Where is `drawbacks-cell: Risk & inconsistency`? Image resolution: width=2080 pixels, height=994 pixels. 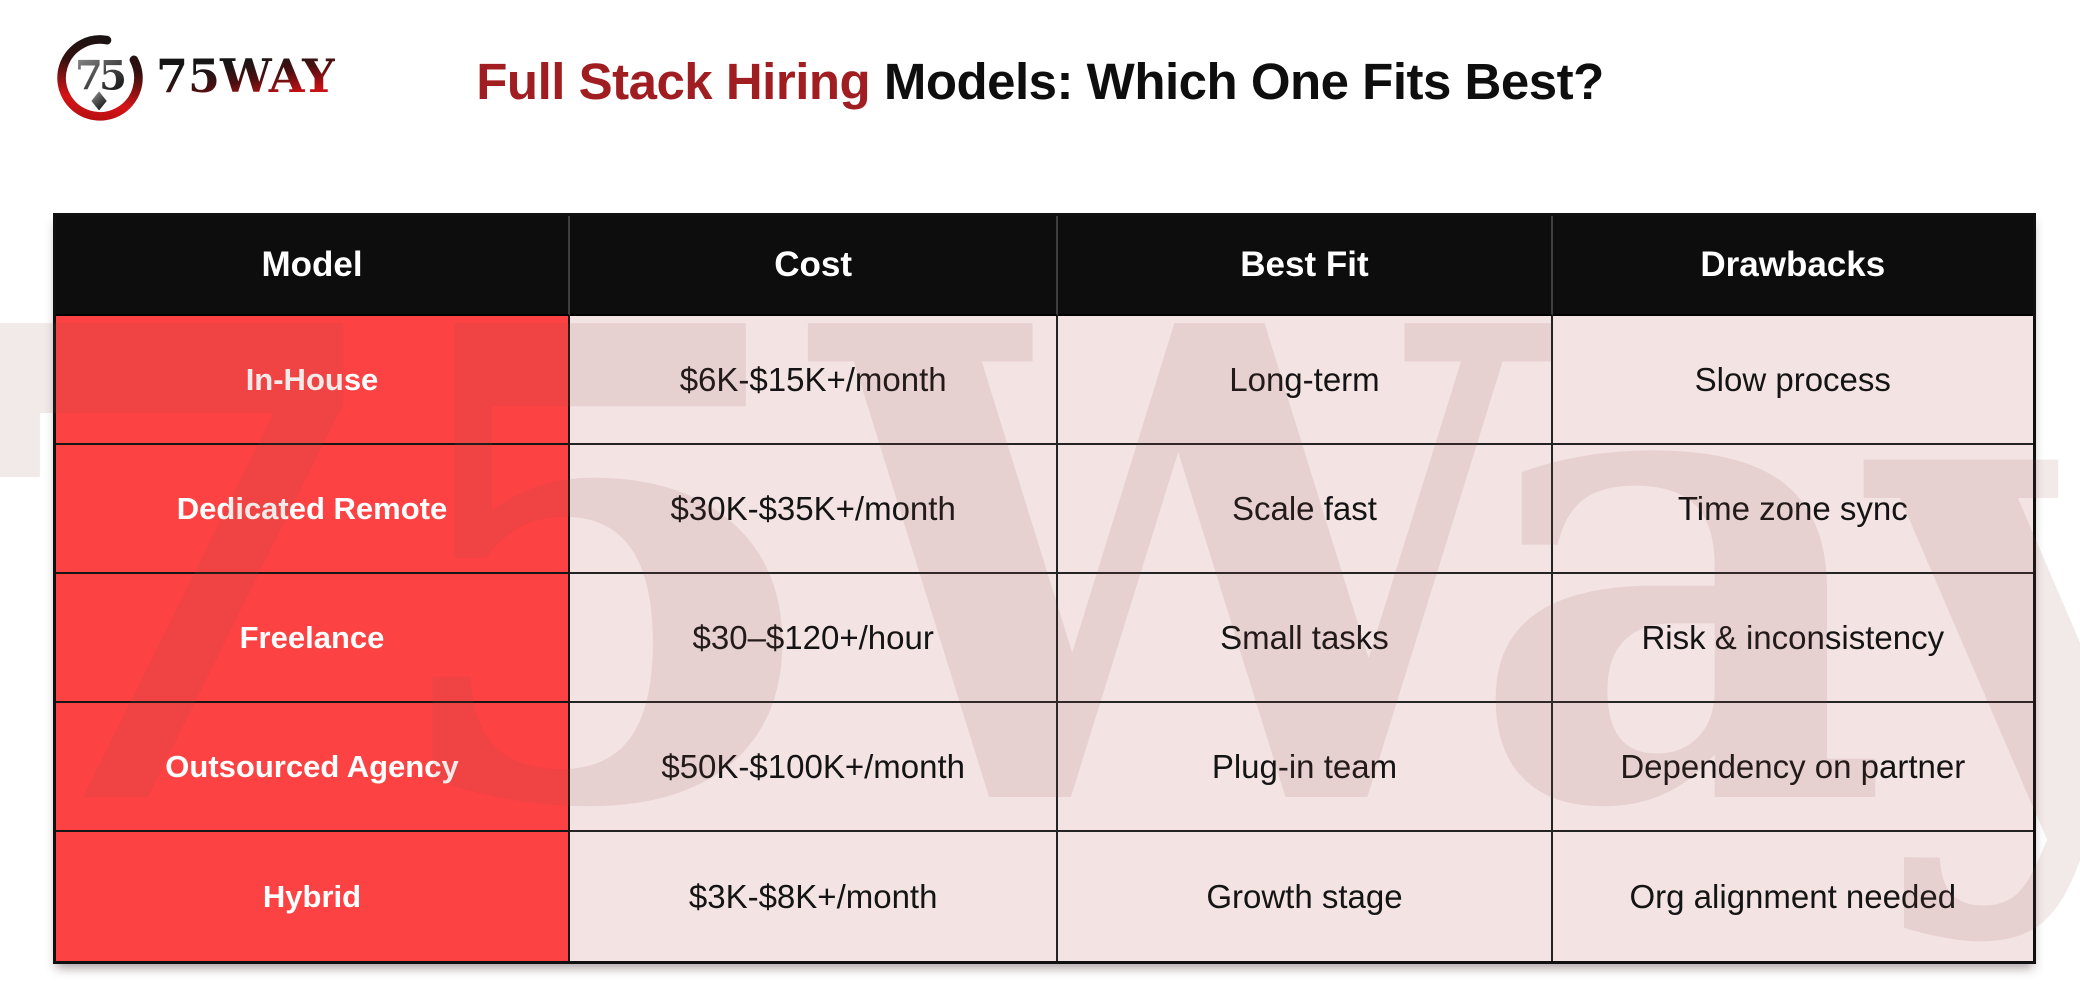 drawbacks-cell: Risk & inconsistency is located at coordinates (1792, 638).